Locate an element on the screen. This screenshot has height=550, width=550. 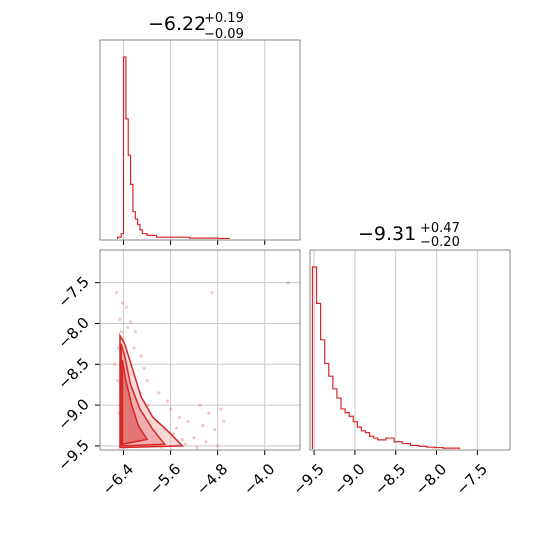
title-plus: +0.19 is located at coordinates (224, 18).